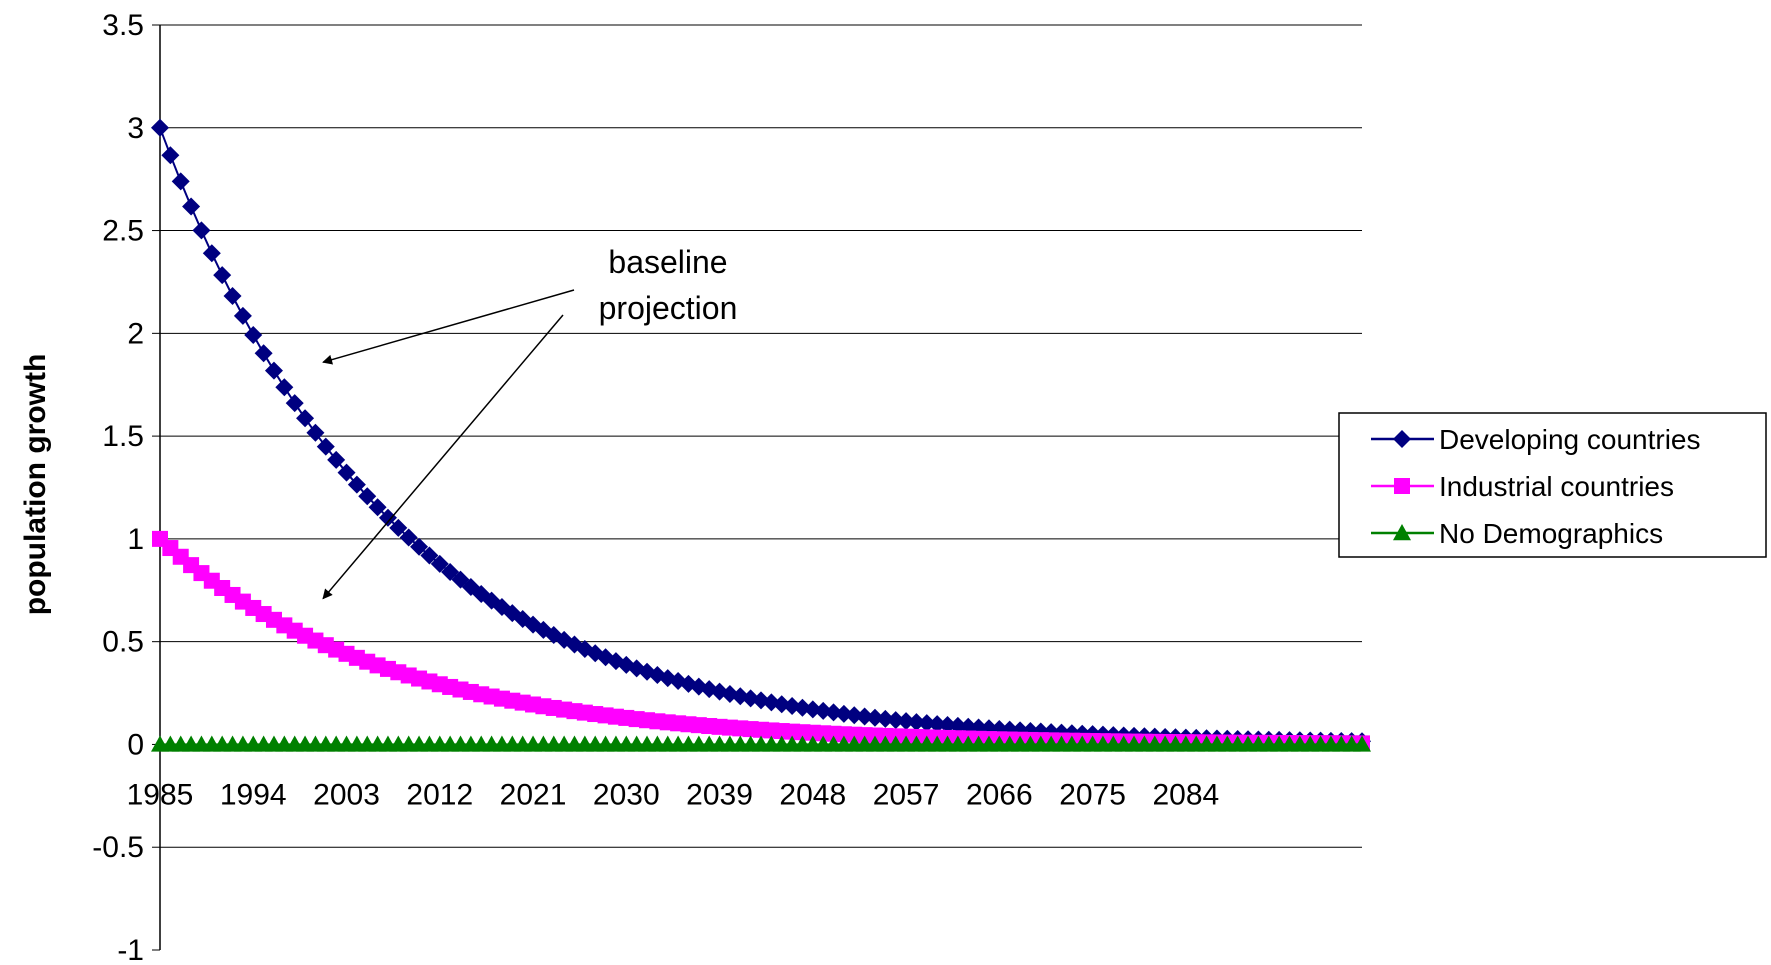 The image size is (1771, 965). I want to click on x-tick-label: 2075, so click(1092, 794).